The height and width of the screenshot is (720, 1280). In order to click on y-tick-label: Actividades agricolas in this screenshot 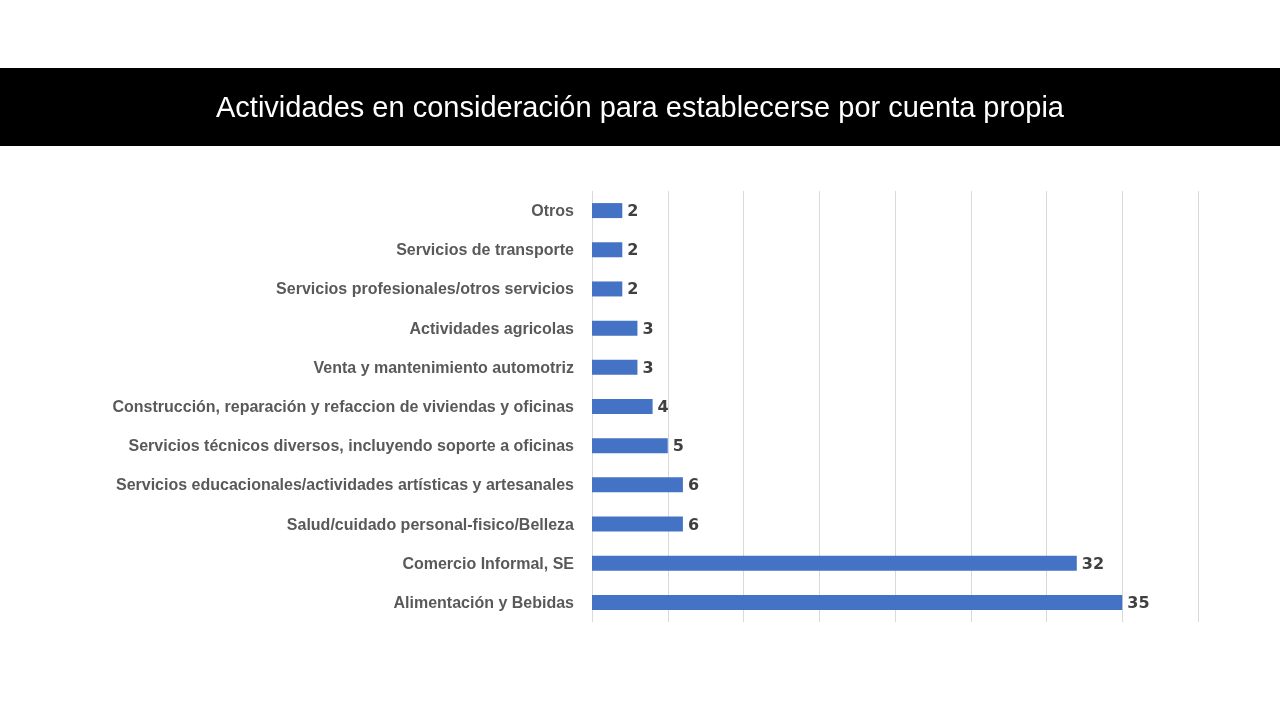, I will do `click(492, 328)`.